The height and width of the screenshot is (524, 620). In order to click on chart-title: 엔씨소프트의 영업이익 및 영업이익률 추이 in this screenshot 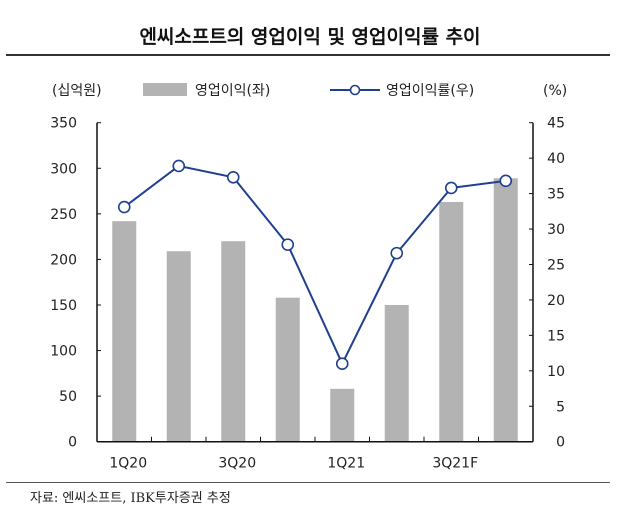, I will do `click(310, 37)`.